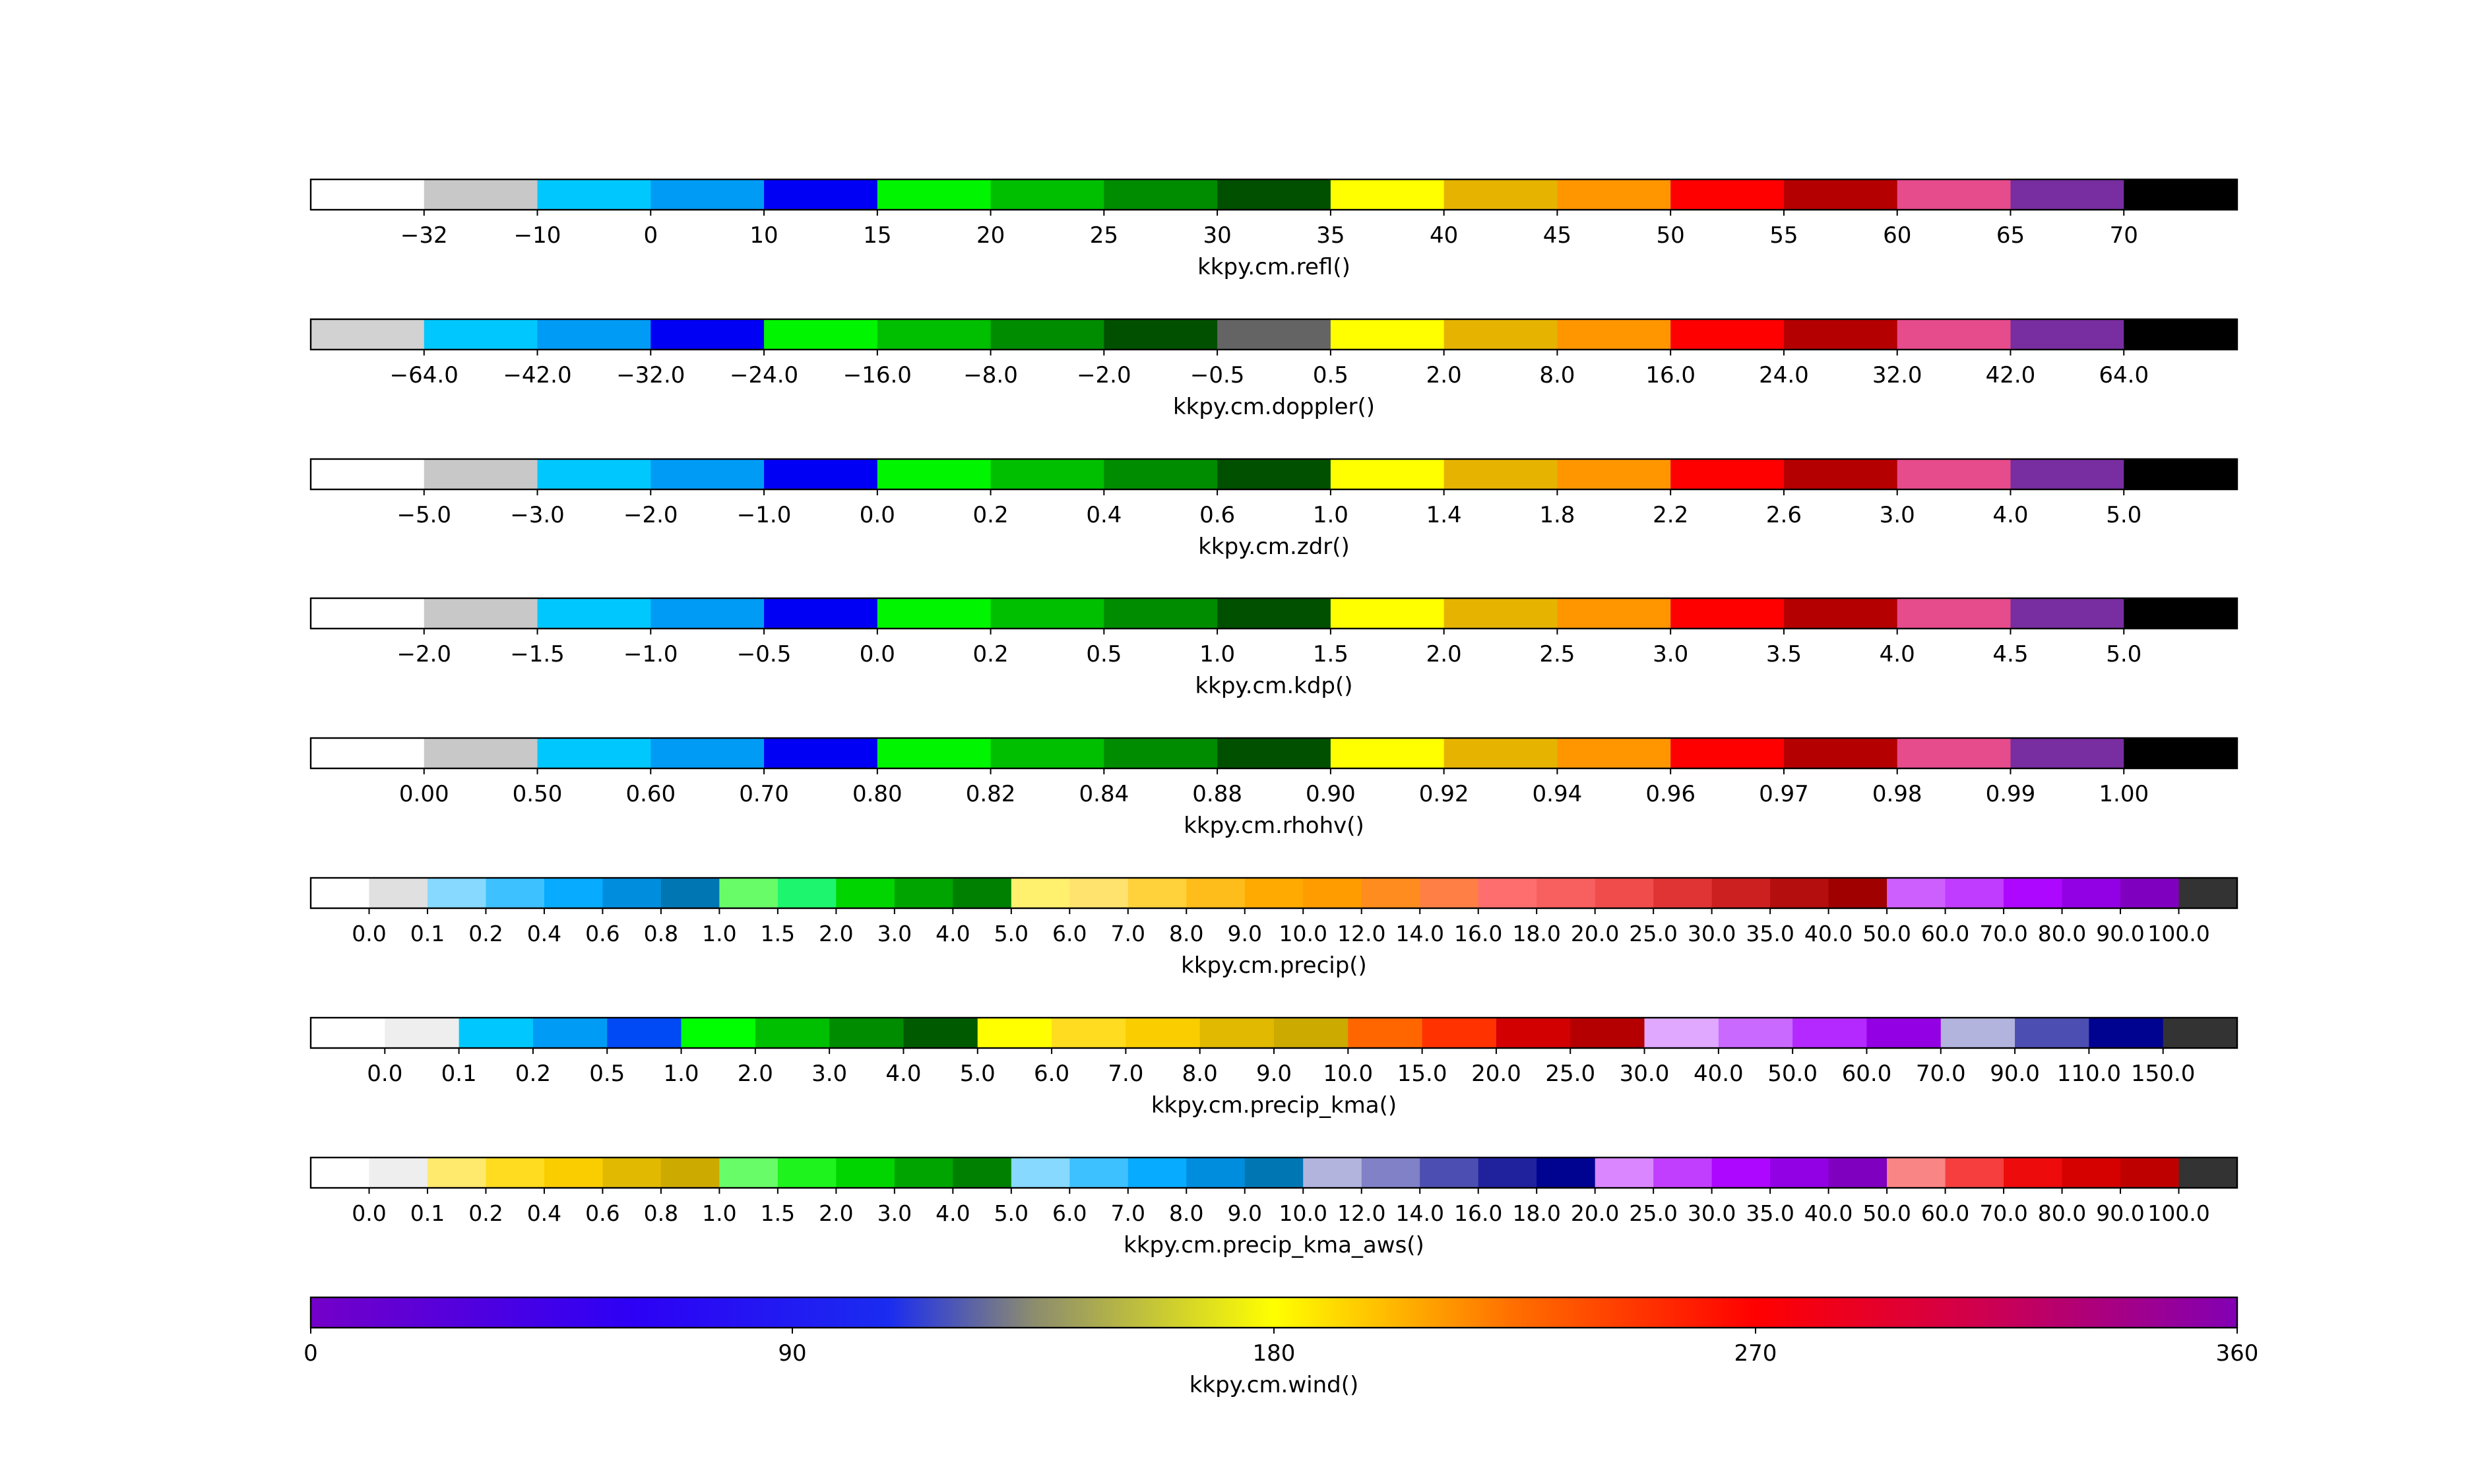  I want to click on tick-label: 50, so click(1671, 236).